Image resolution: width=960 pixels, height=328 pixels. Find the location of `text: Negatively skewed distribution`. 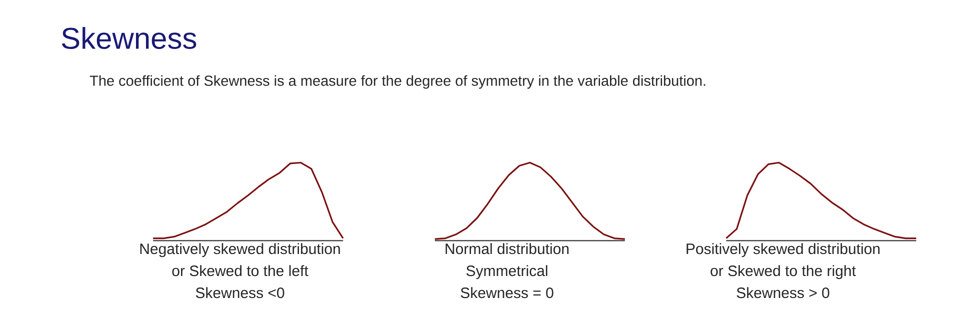

text: Negatively skewed distribution is located at coordinates (240, 250).